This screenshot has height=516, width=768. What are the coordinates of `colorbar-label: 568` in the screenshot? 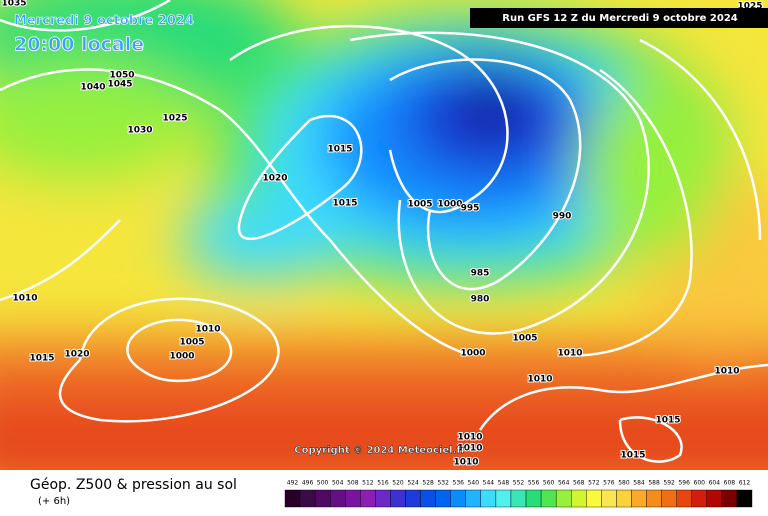 It's located at (579, 483).